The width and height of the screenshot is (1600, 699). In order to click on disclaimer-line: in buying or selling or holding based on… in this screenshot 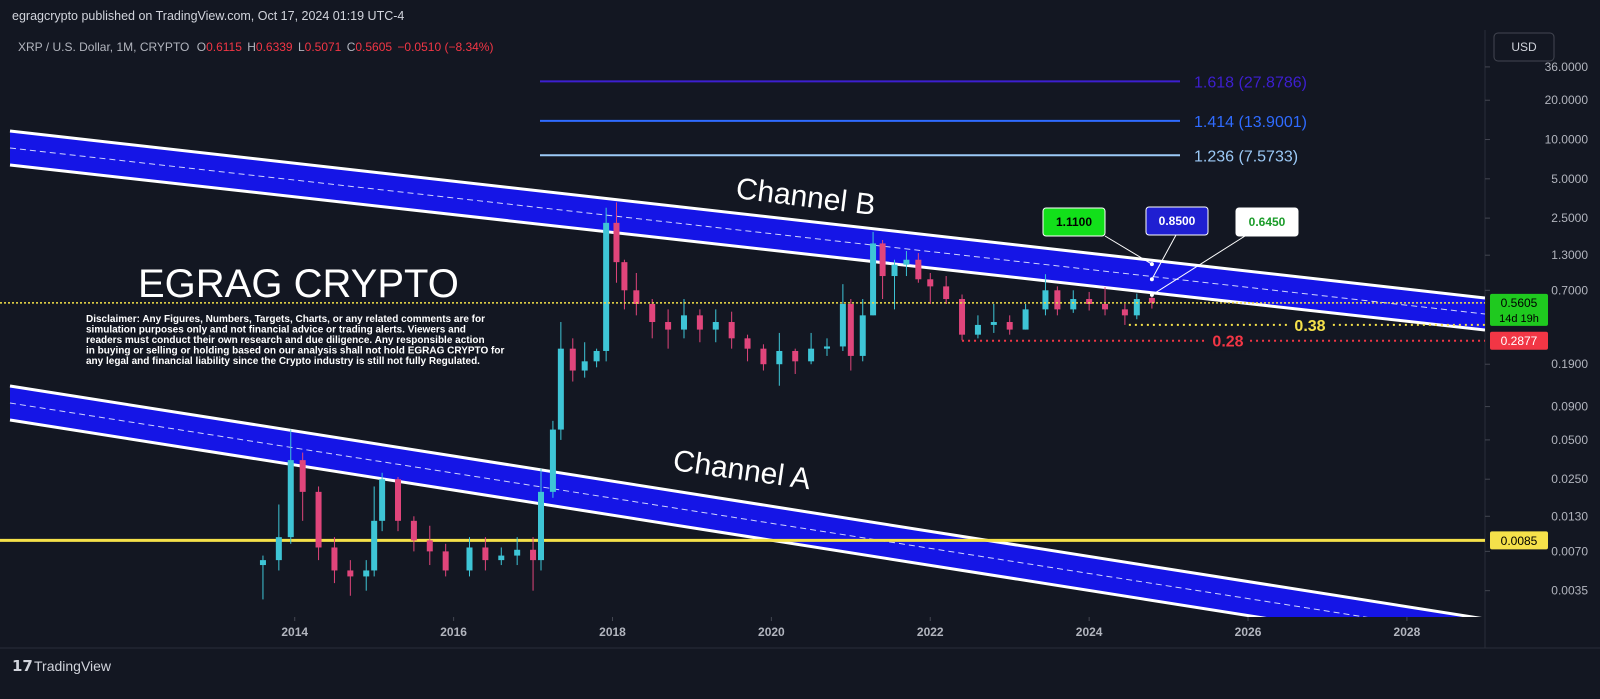, I will do `click(295, 351)`.